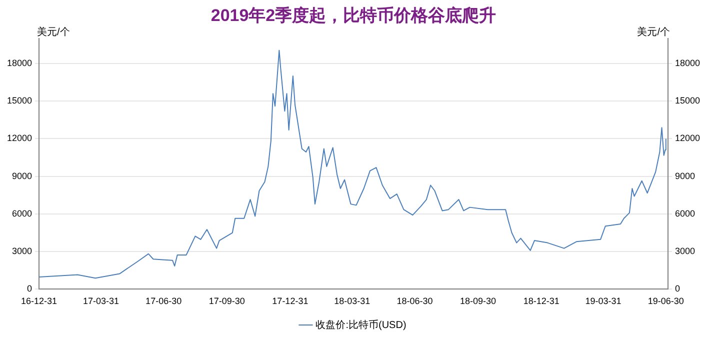 This screenshot has height=344, width=707. What do you see at coordinates (164, 301) in the screenshot?
I see `x-tick-label: 17-06-30` at bounding box center [164, 301].